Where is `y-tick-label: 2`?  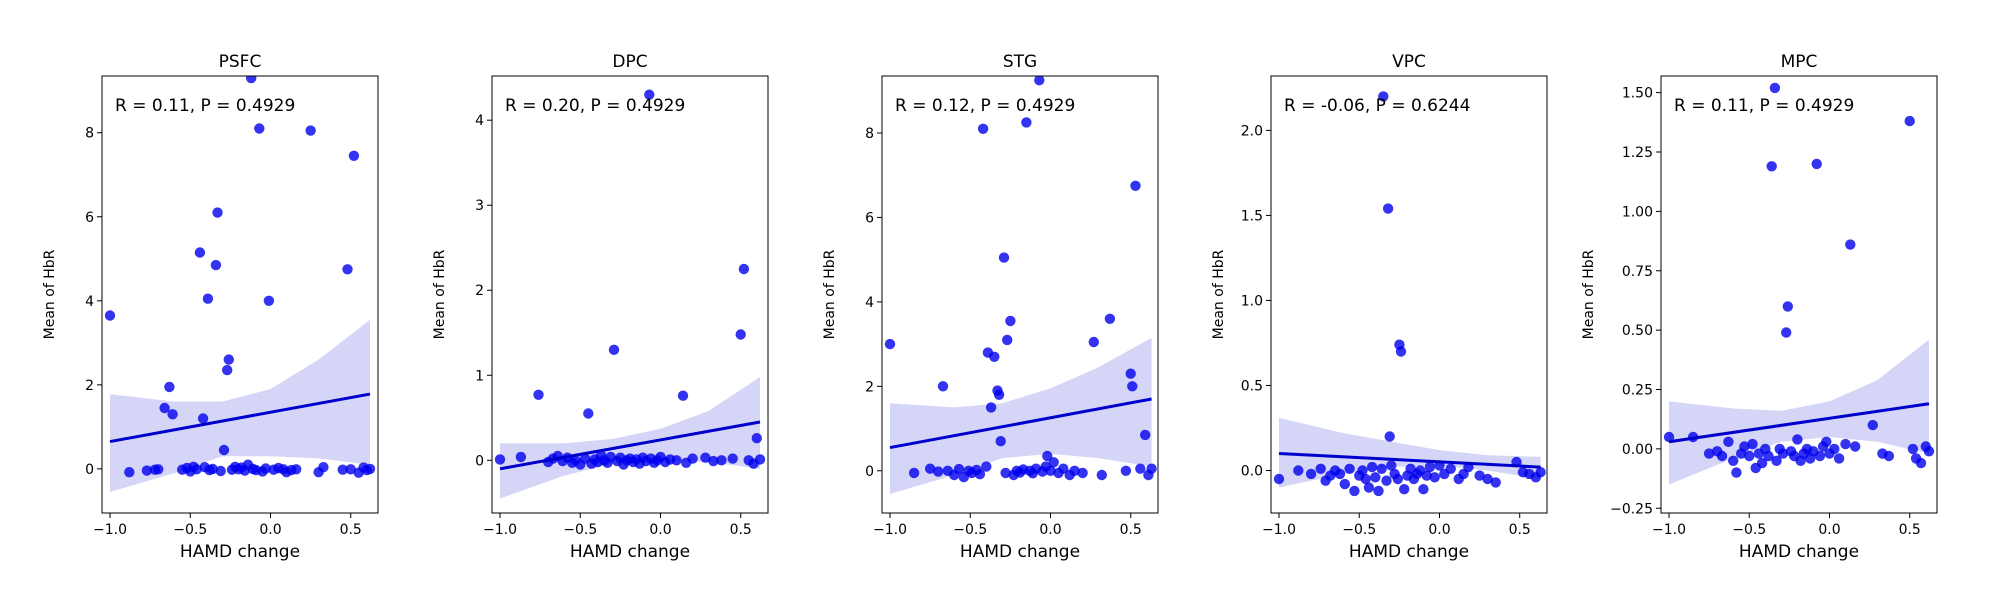
y-tick-label: 2 is located at coordinates (869, 387).